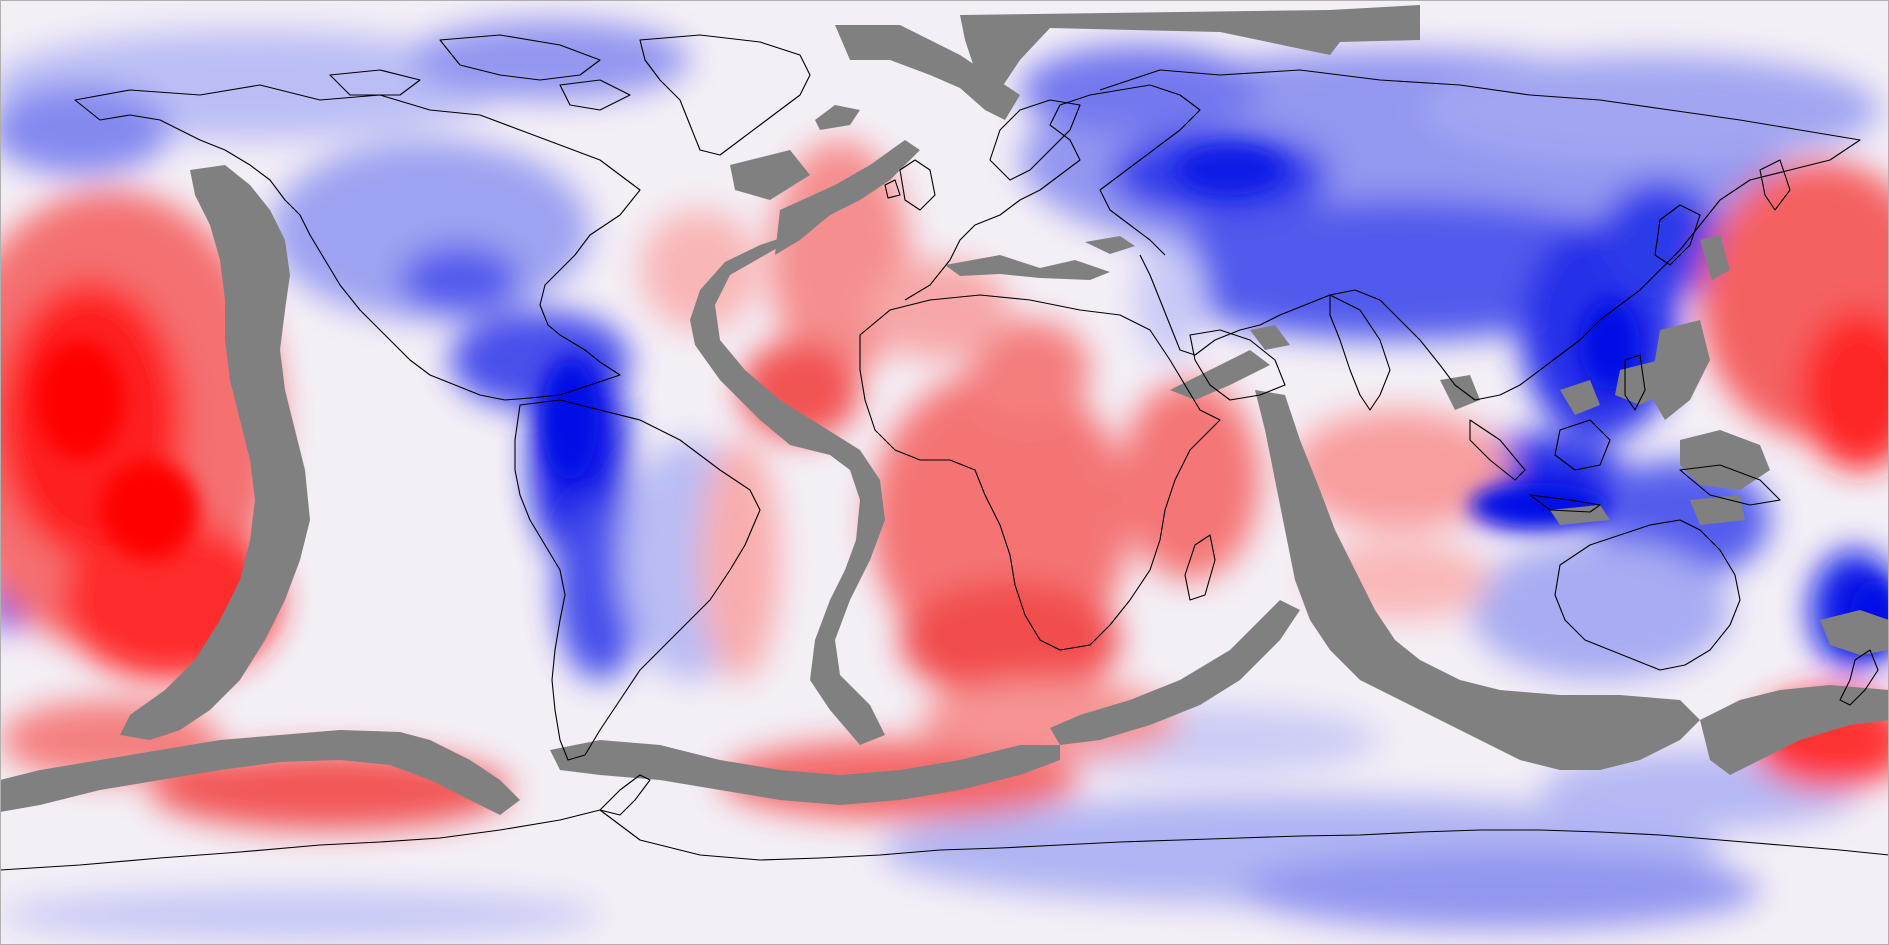  Describe the element at coordinates (787, 475) in the screenshot. I see `mask-mid-atlantic-west` at that location.